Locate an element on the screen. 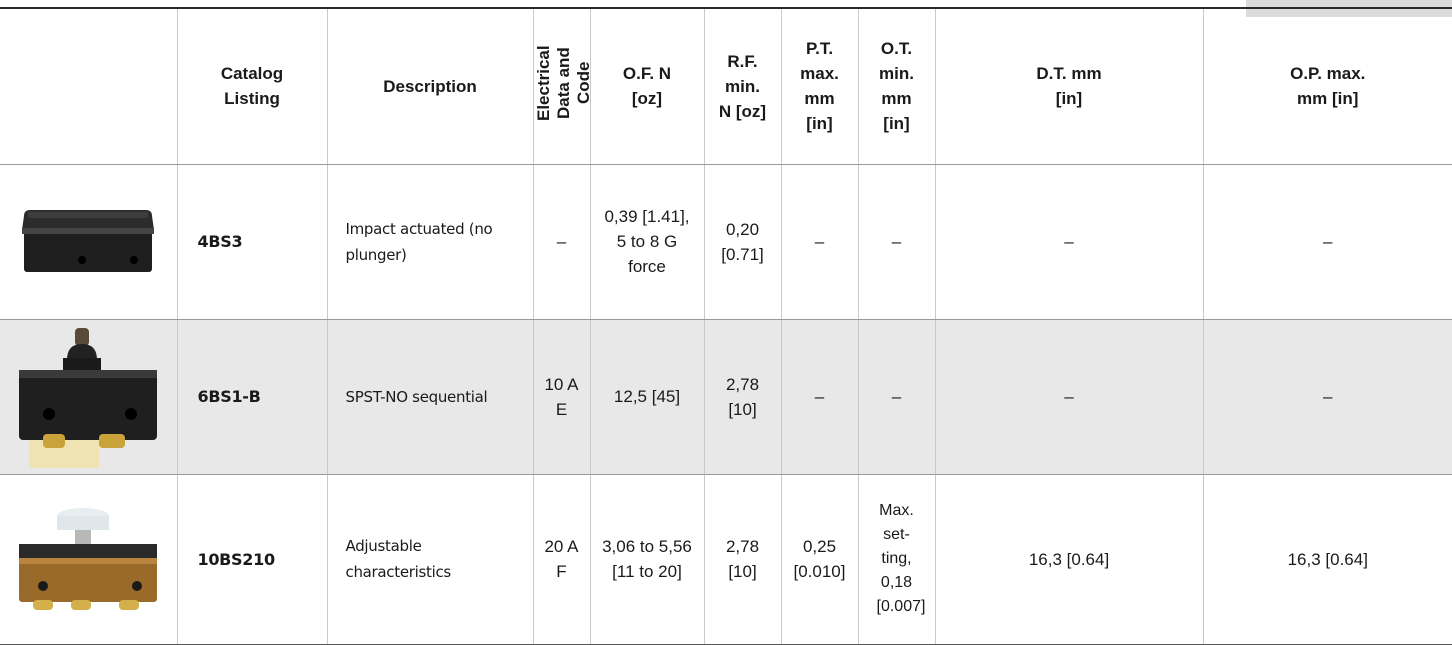 Image resolution: width=1452 pixels, height=645 pixels. header-dt: D.T. mm [in] is located at coordinates (1069, 87).